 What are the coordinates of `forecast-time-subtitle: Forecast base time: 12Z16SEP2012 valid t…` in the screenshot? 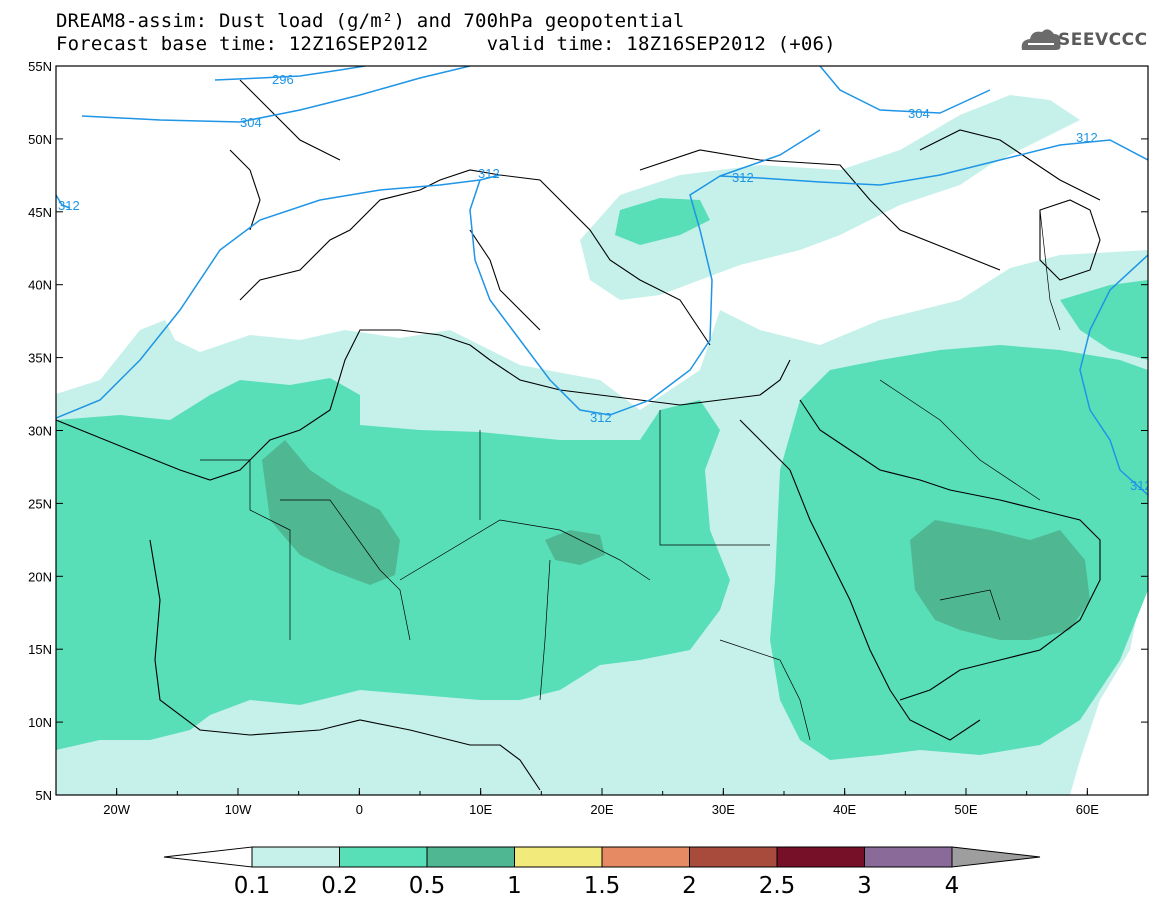 It's located at (446, 44).